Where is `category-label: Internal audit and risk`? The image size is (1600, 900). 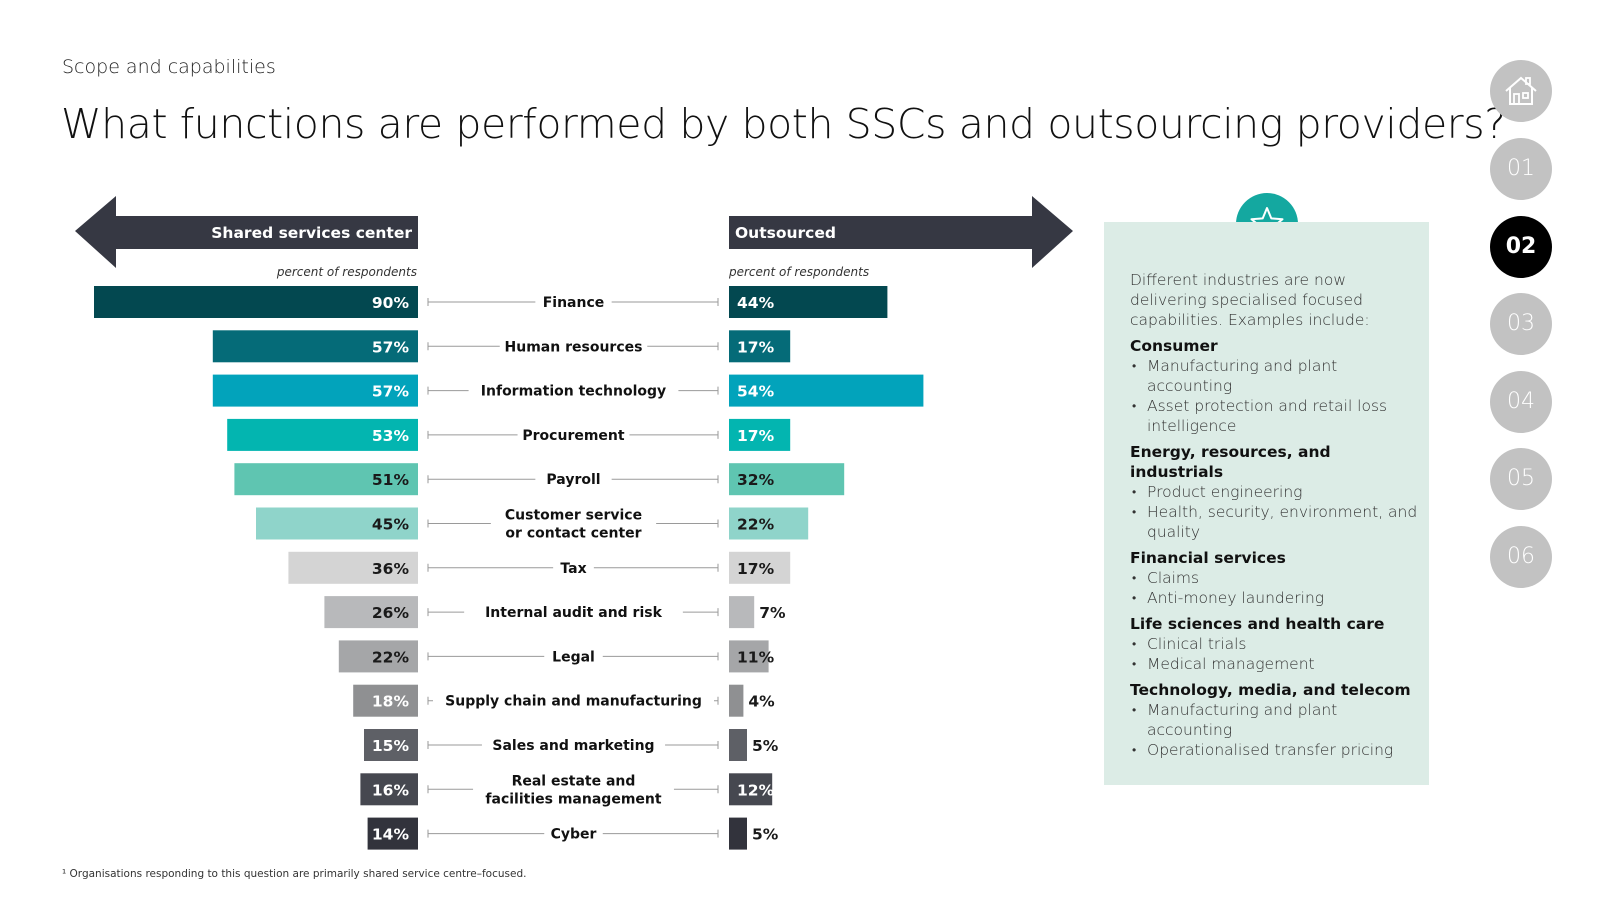
category-label: Internal audit and risk is located at coordinates (574, 613).